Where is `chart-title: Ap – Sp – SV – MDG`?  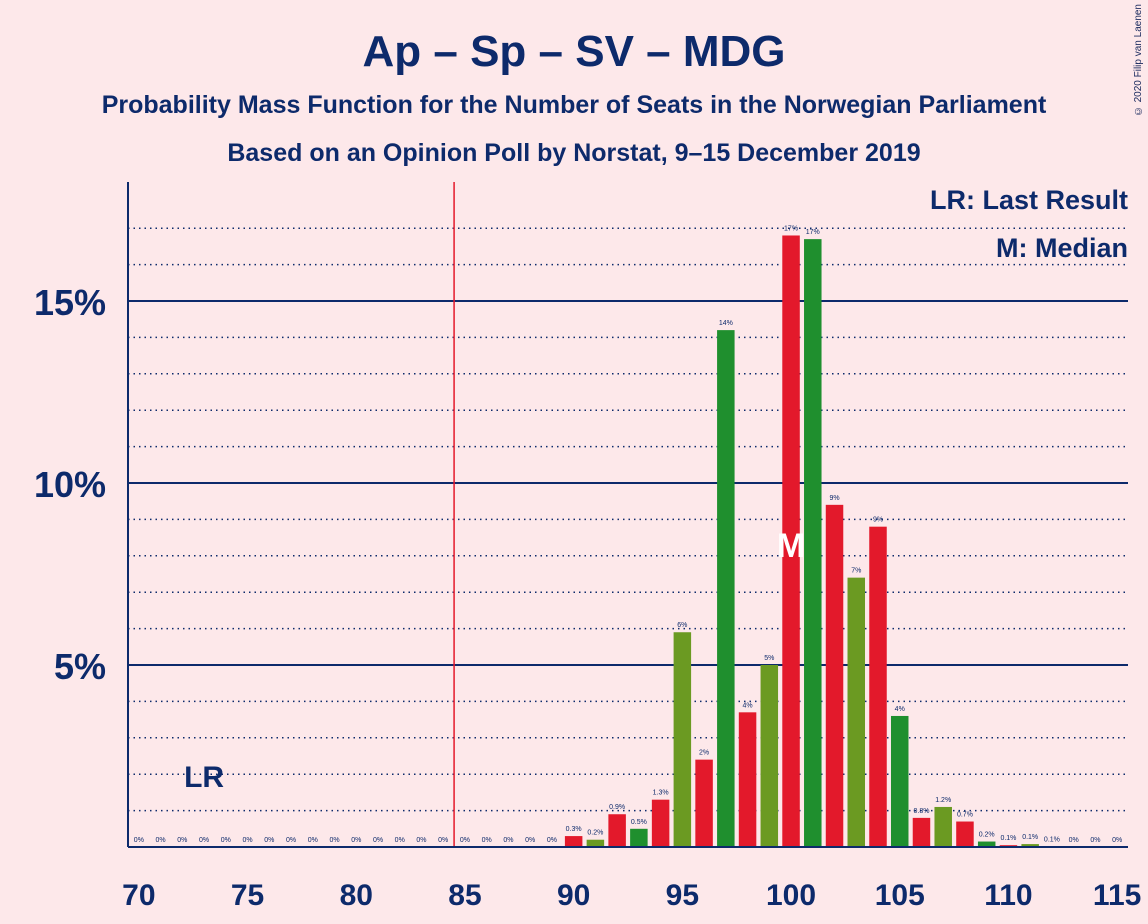 chart-title: Ap – Sp – SV – MDG is located at coordinates (574, 51).